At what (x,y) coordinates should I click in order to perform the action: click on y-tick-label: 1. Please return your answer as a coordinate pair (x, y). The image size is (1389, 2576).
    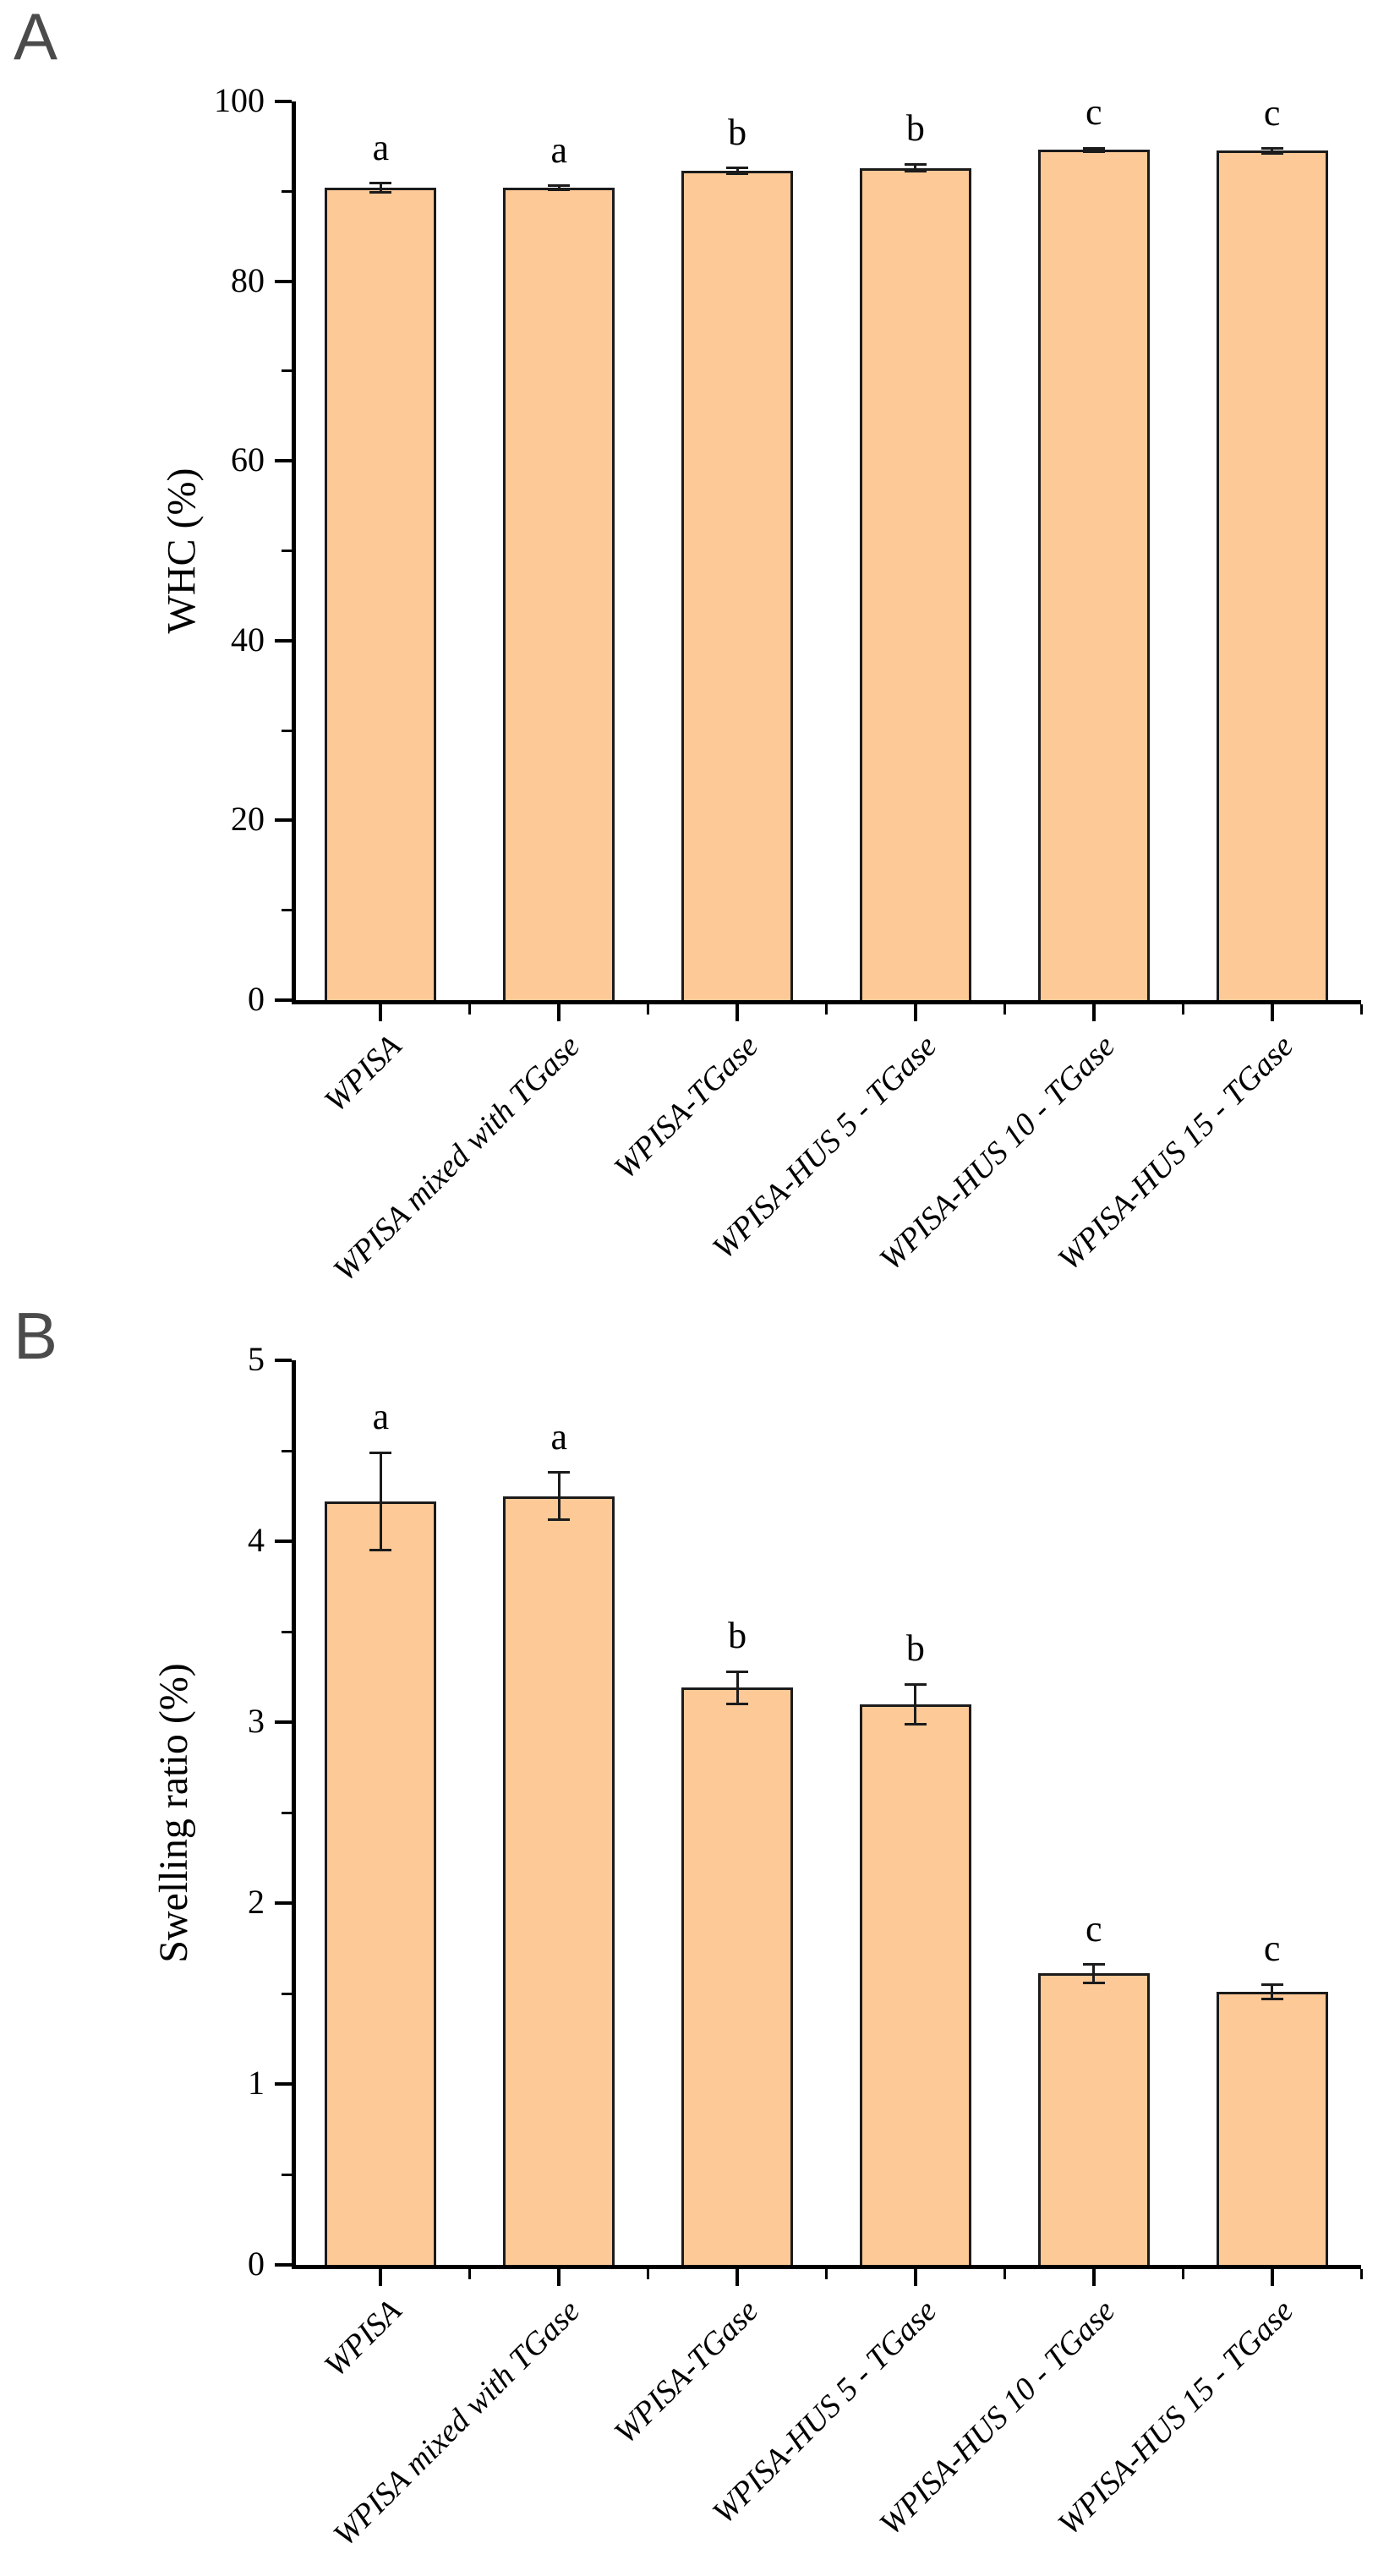
    Looking at the image, I should click on (256, 2083).